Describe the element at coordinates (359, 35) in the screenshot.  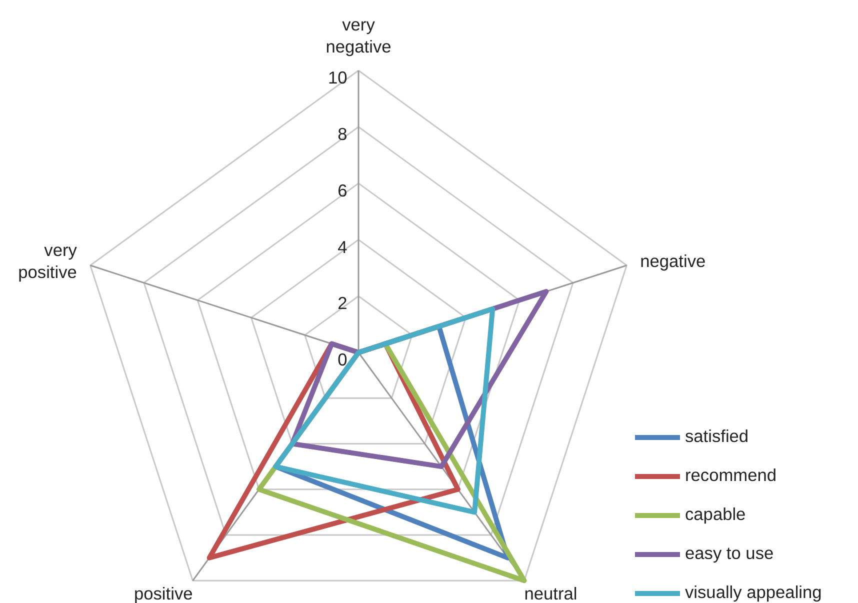
I see `spoke-label: very negative` at that location.